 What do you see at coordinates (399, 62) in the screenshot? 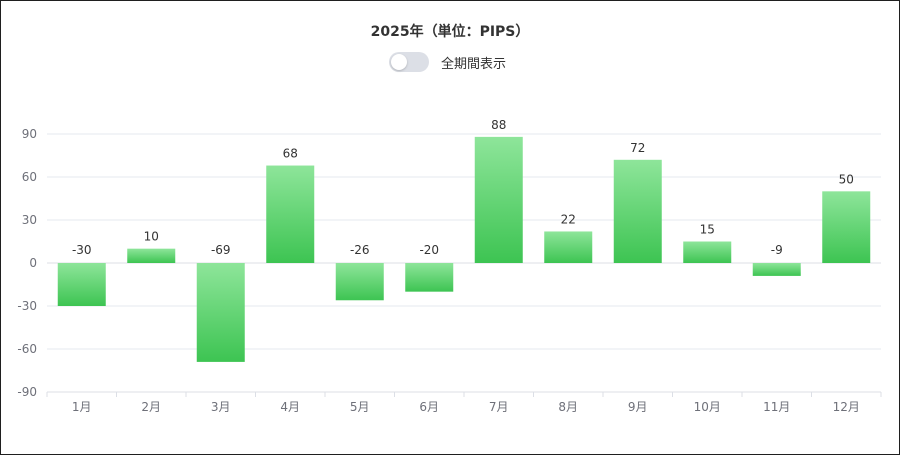
I see `toggle-knob` at bounding box center [399, 62].